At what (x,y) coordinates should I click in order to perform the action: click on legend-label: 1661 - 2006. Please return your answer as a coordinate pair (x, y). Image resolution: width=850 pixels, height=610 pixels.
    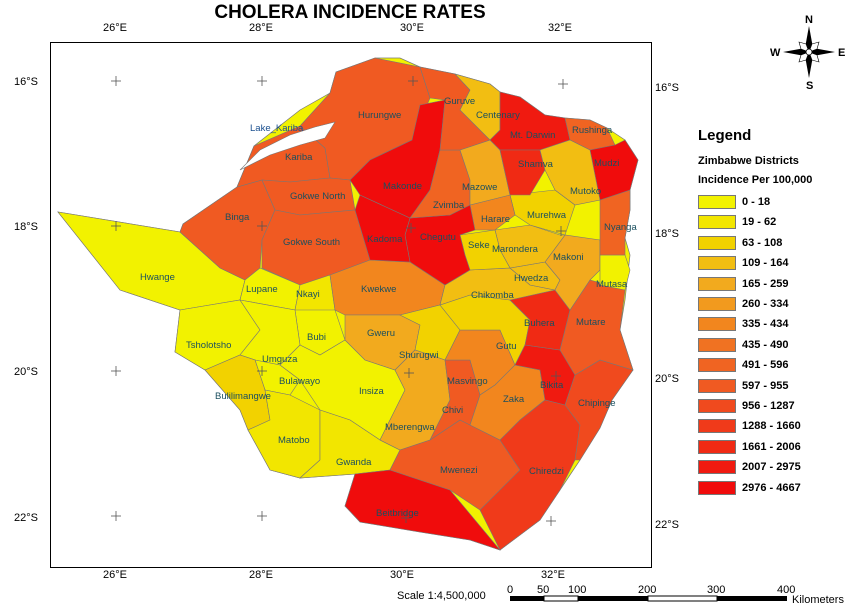
    Looking at the image, I should click on (771, 446).